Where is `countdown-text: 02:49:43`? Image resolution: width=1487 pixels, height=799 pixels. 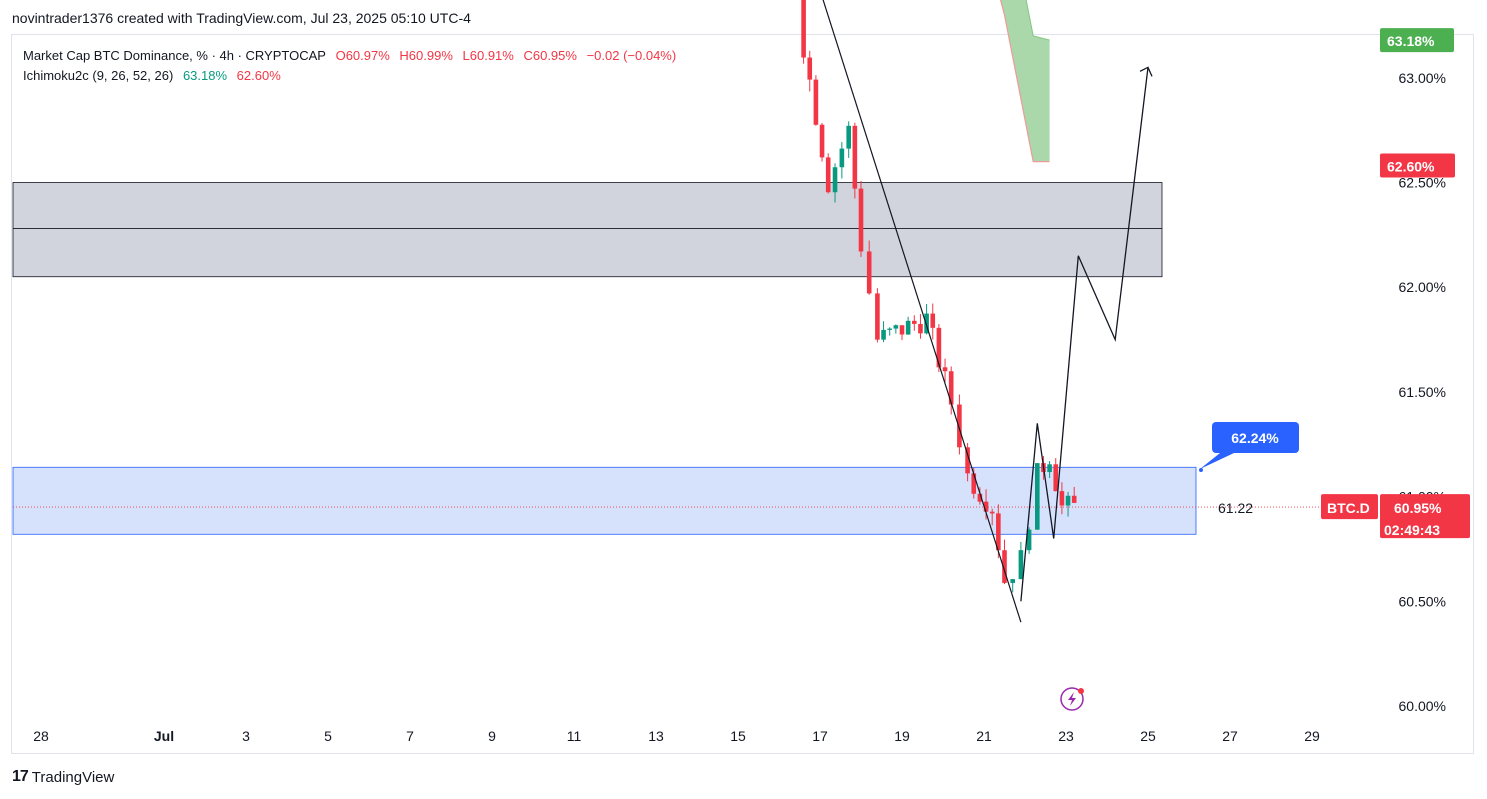 countdown-text: 02:49:43 is located at coordinates (1412, 530).